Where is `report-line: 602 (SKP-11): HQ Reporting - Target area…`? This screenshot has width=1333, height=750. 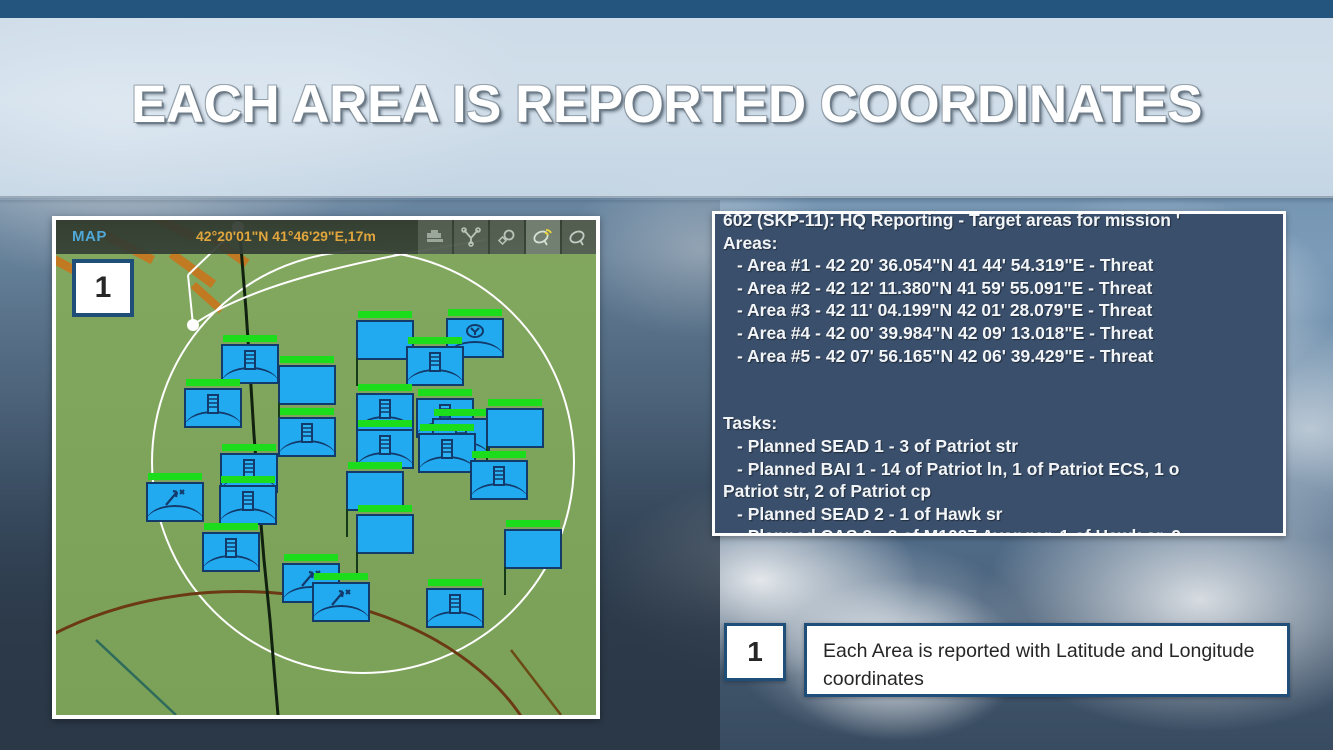 report-line: 602 (SKP-11): HQ Reporting - Target area… is located at coordinates (951, 220).